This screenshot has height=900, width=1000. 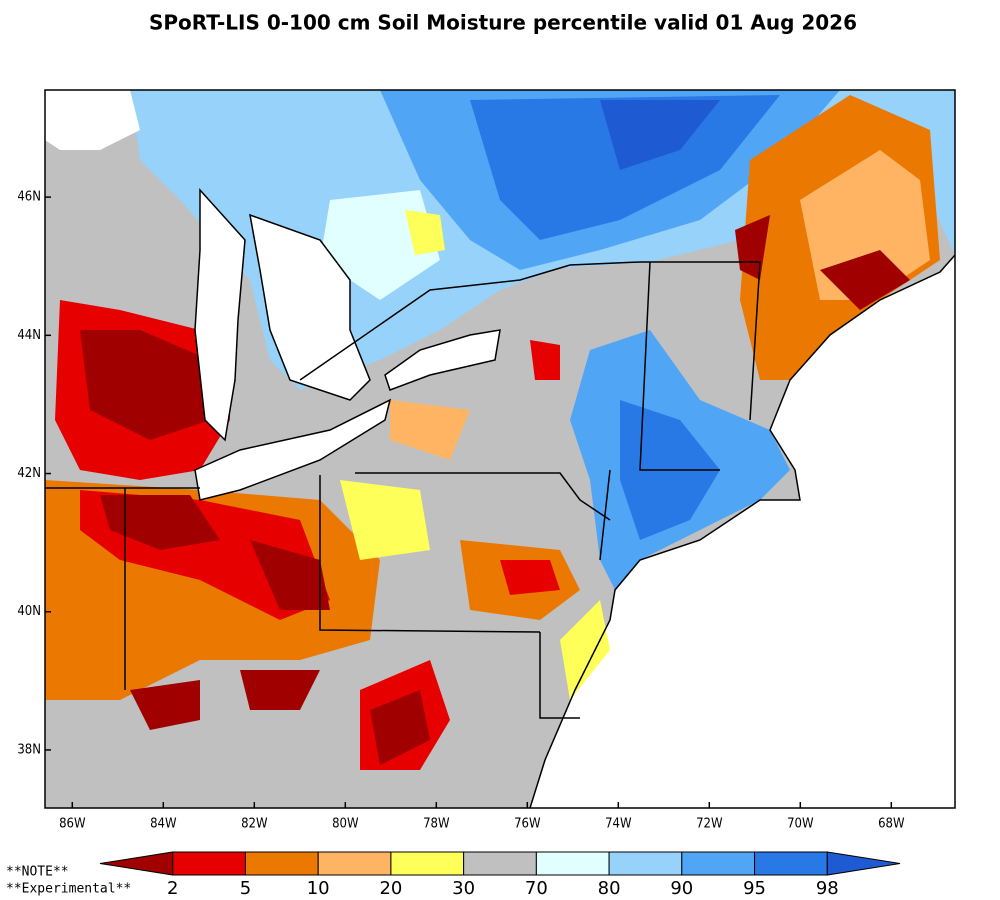 What do you see at coordinates (681, 888) in the screenshot?
I see `colorbar-label: 90` at bounding box center [681, 888].